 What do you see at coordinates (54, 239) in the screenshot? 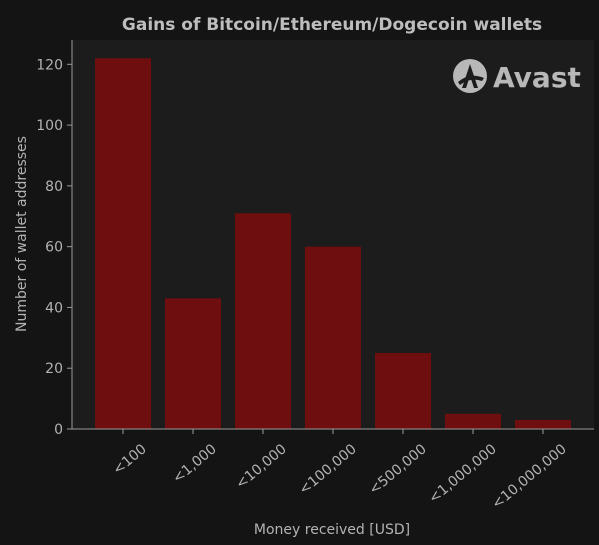
I see `y-axis: 0 20 40 60 80 100 120` at bounding box center [54, 239].